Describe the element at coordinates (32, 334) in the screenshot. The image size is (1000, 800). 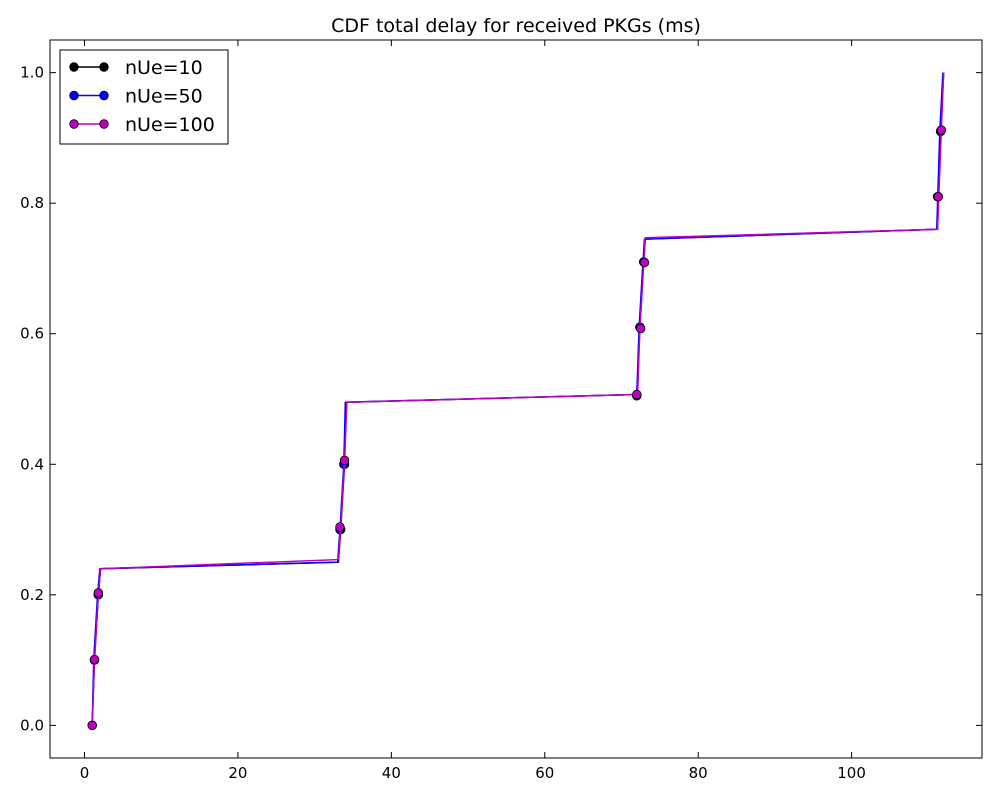
I see `y-tick-label: 0.6` at that location.